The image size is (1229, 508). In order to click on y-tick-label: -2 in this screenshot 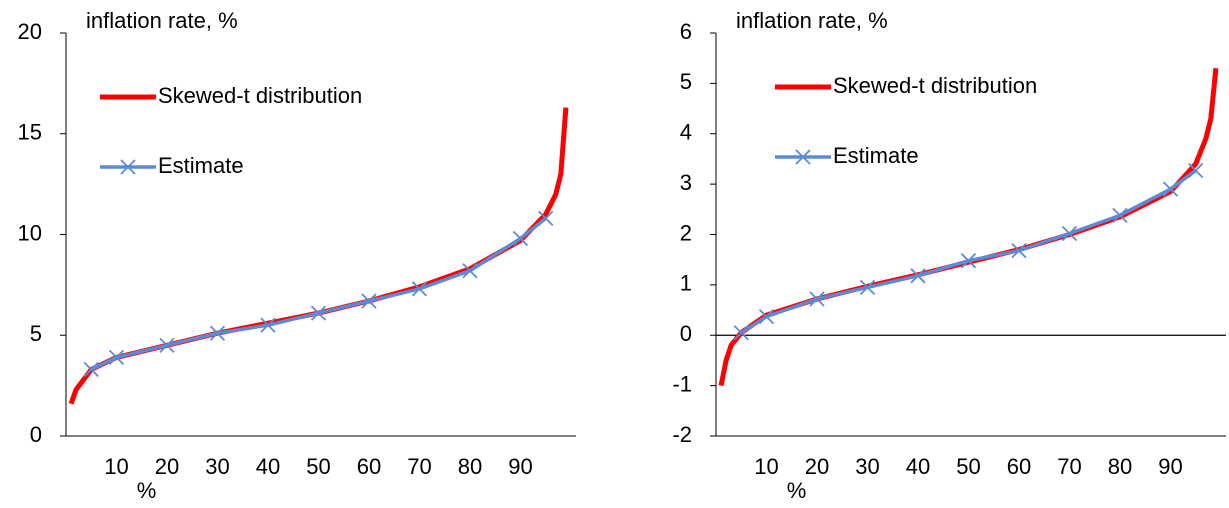, I will do `click(682, 434)`.